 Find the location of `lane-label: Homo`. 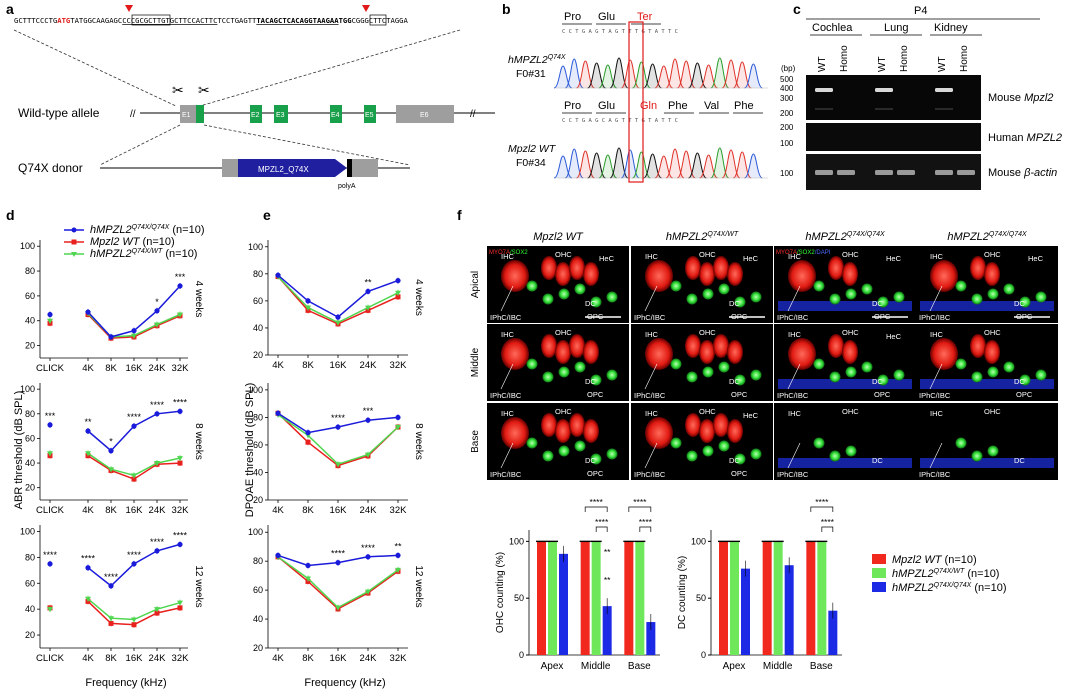

lane-label: Homo is located at coordinates (844, 58).